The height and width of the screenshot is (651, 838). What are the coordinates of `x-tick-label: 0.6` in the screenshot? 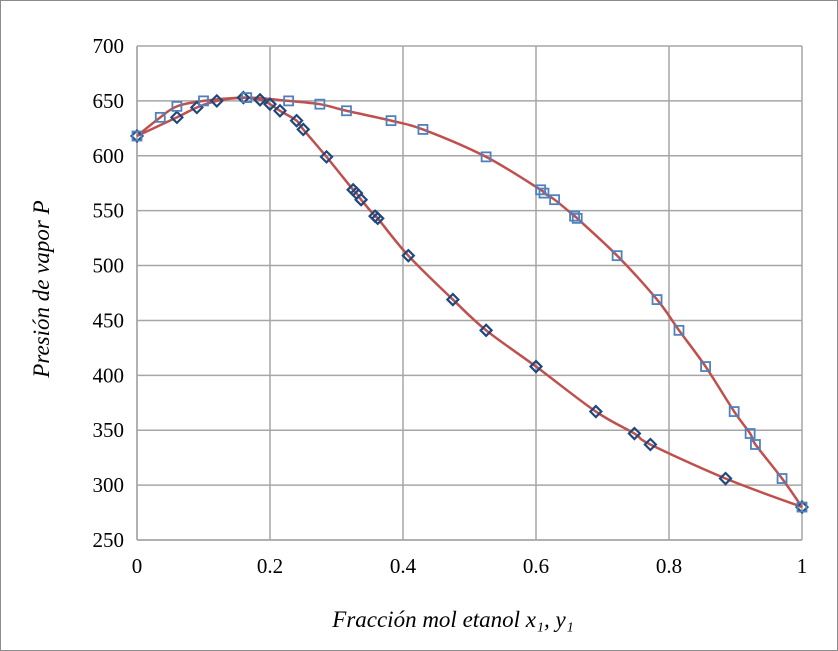 It's located at (536, 566).